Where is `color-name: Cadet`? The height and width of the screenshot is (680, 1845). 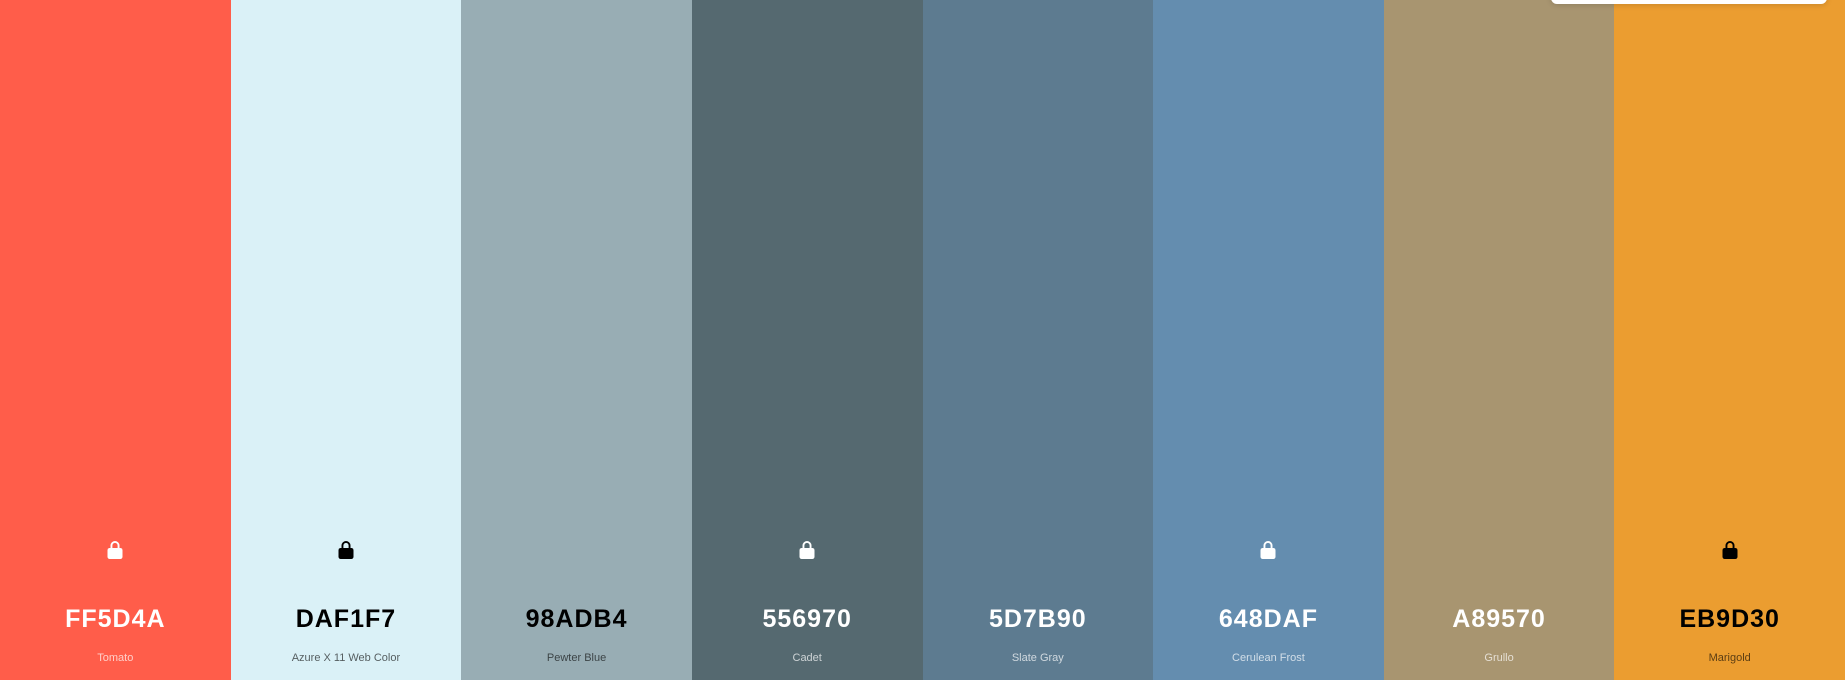 color-name: Cadet is located at coordinates (807, 658).